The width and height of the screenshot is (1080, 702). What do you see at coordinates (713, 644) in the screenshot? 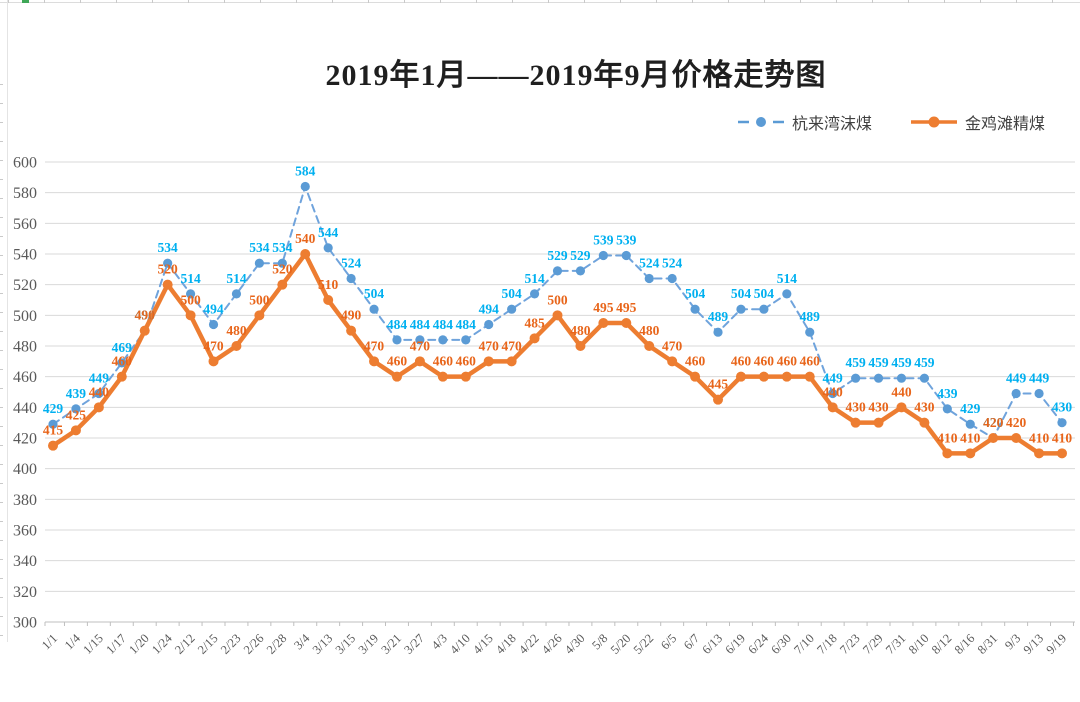
I see `x-axis-label: 6/13` at bounding box center [713, 644].